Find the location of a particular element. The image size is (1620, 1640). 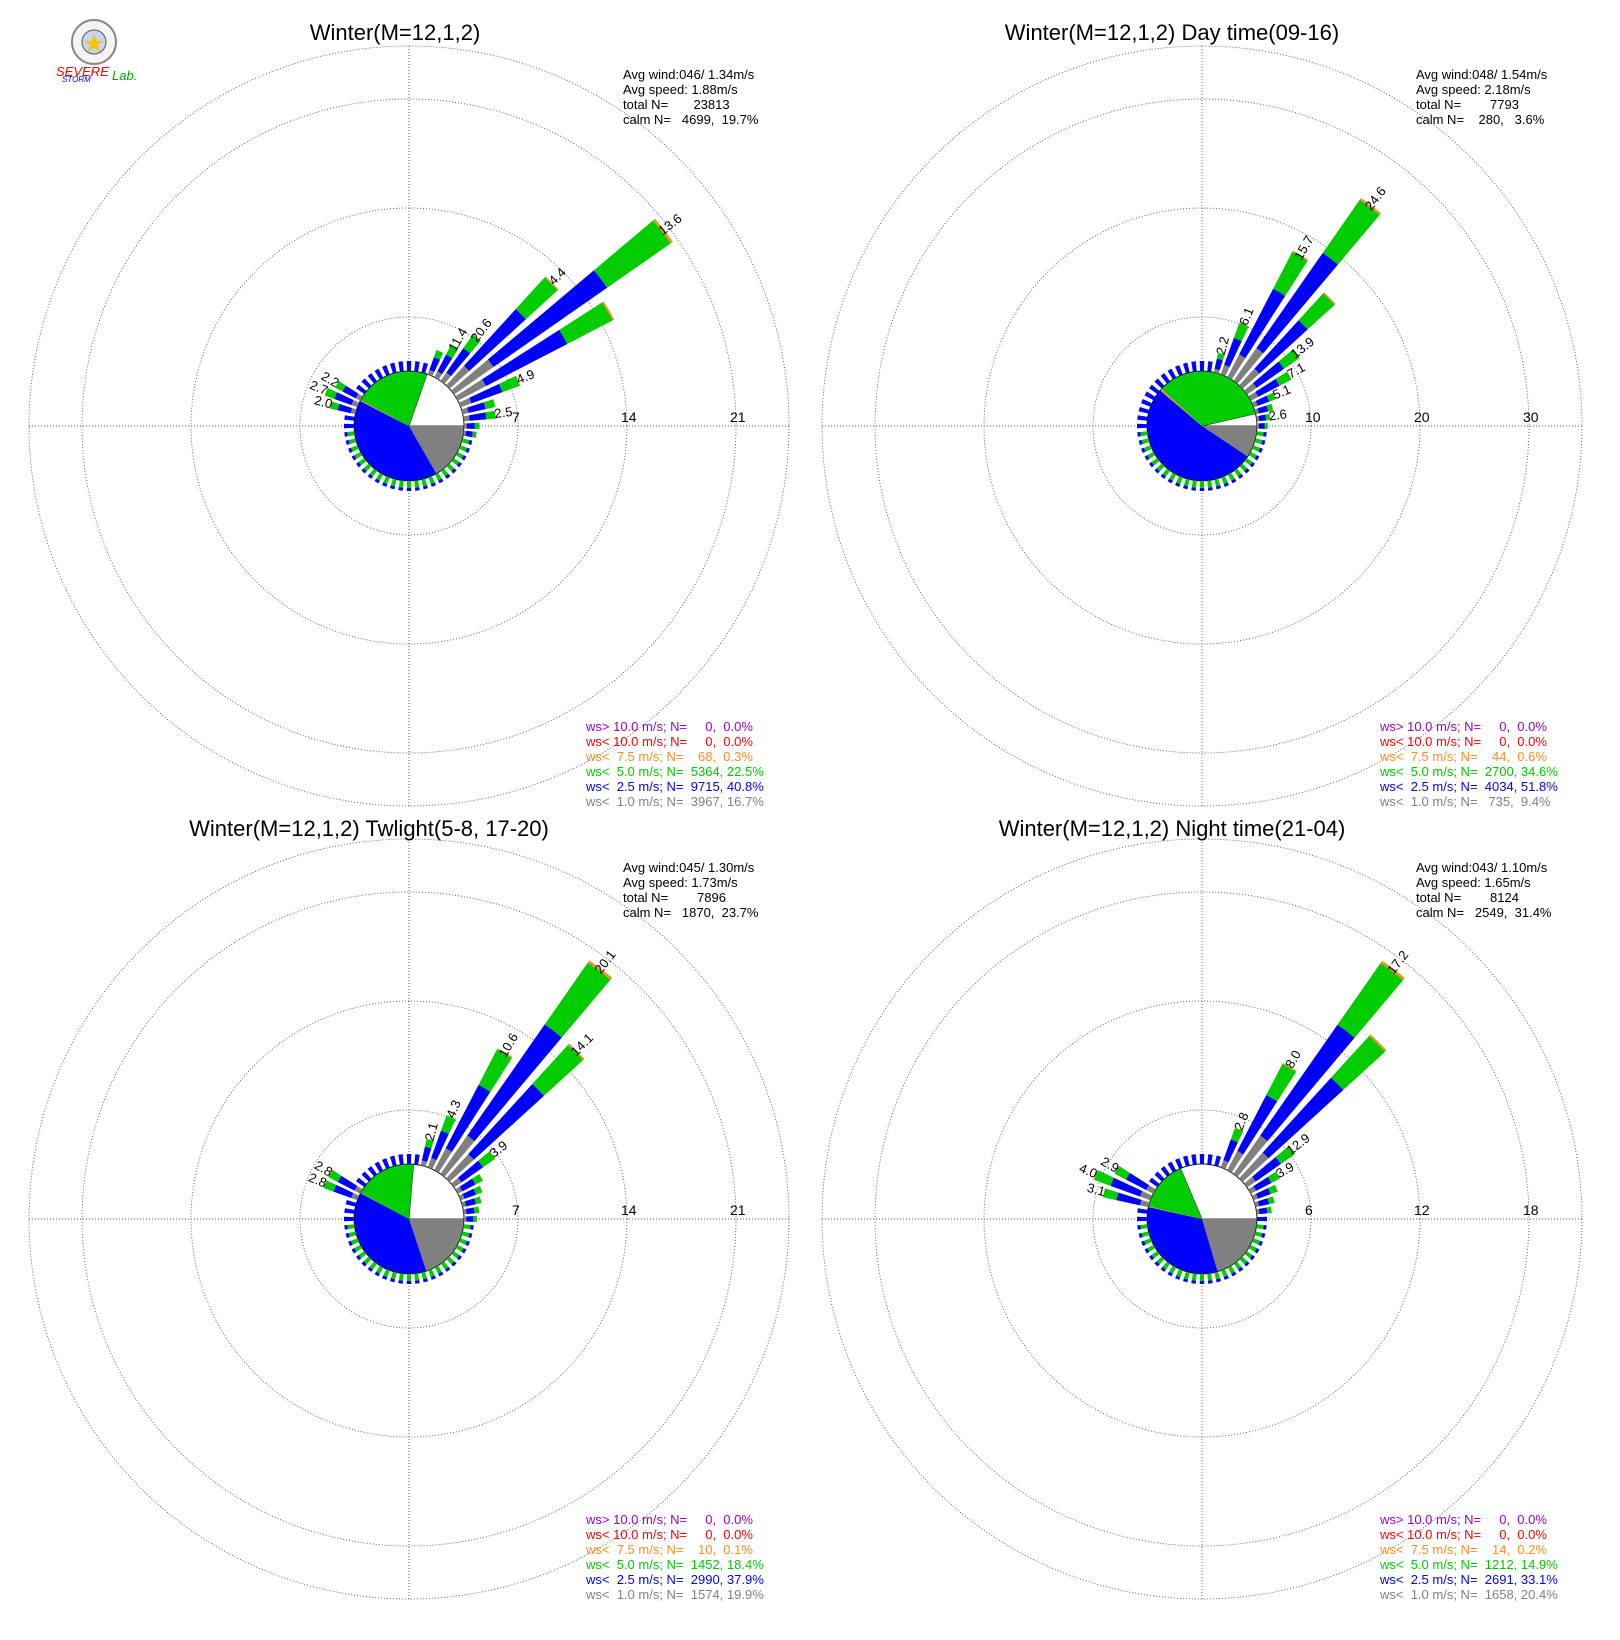

pie-slice-gray is located at coordinates (1229, 1245).